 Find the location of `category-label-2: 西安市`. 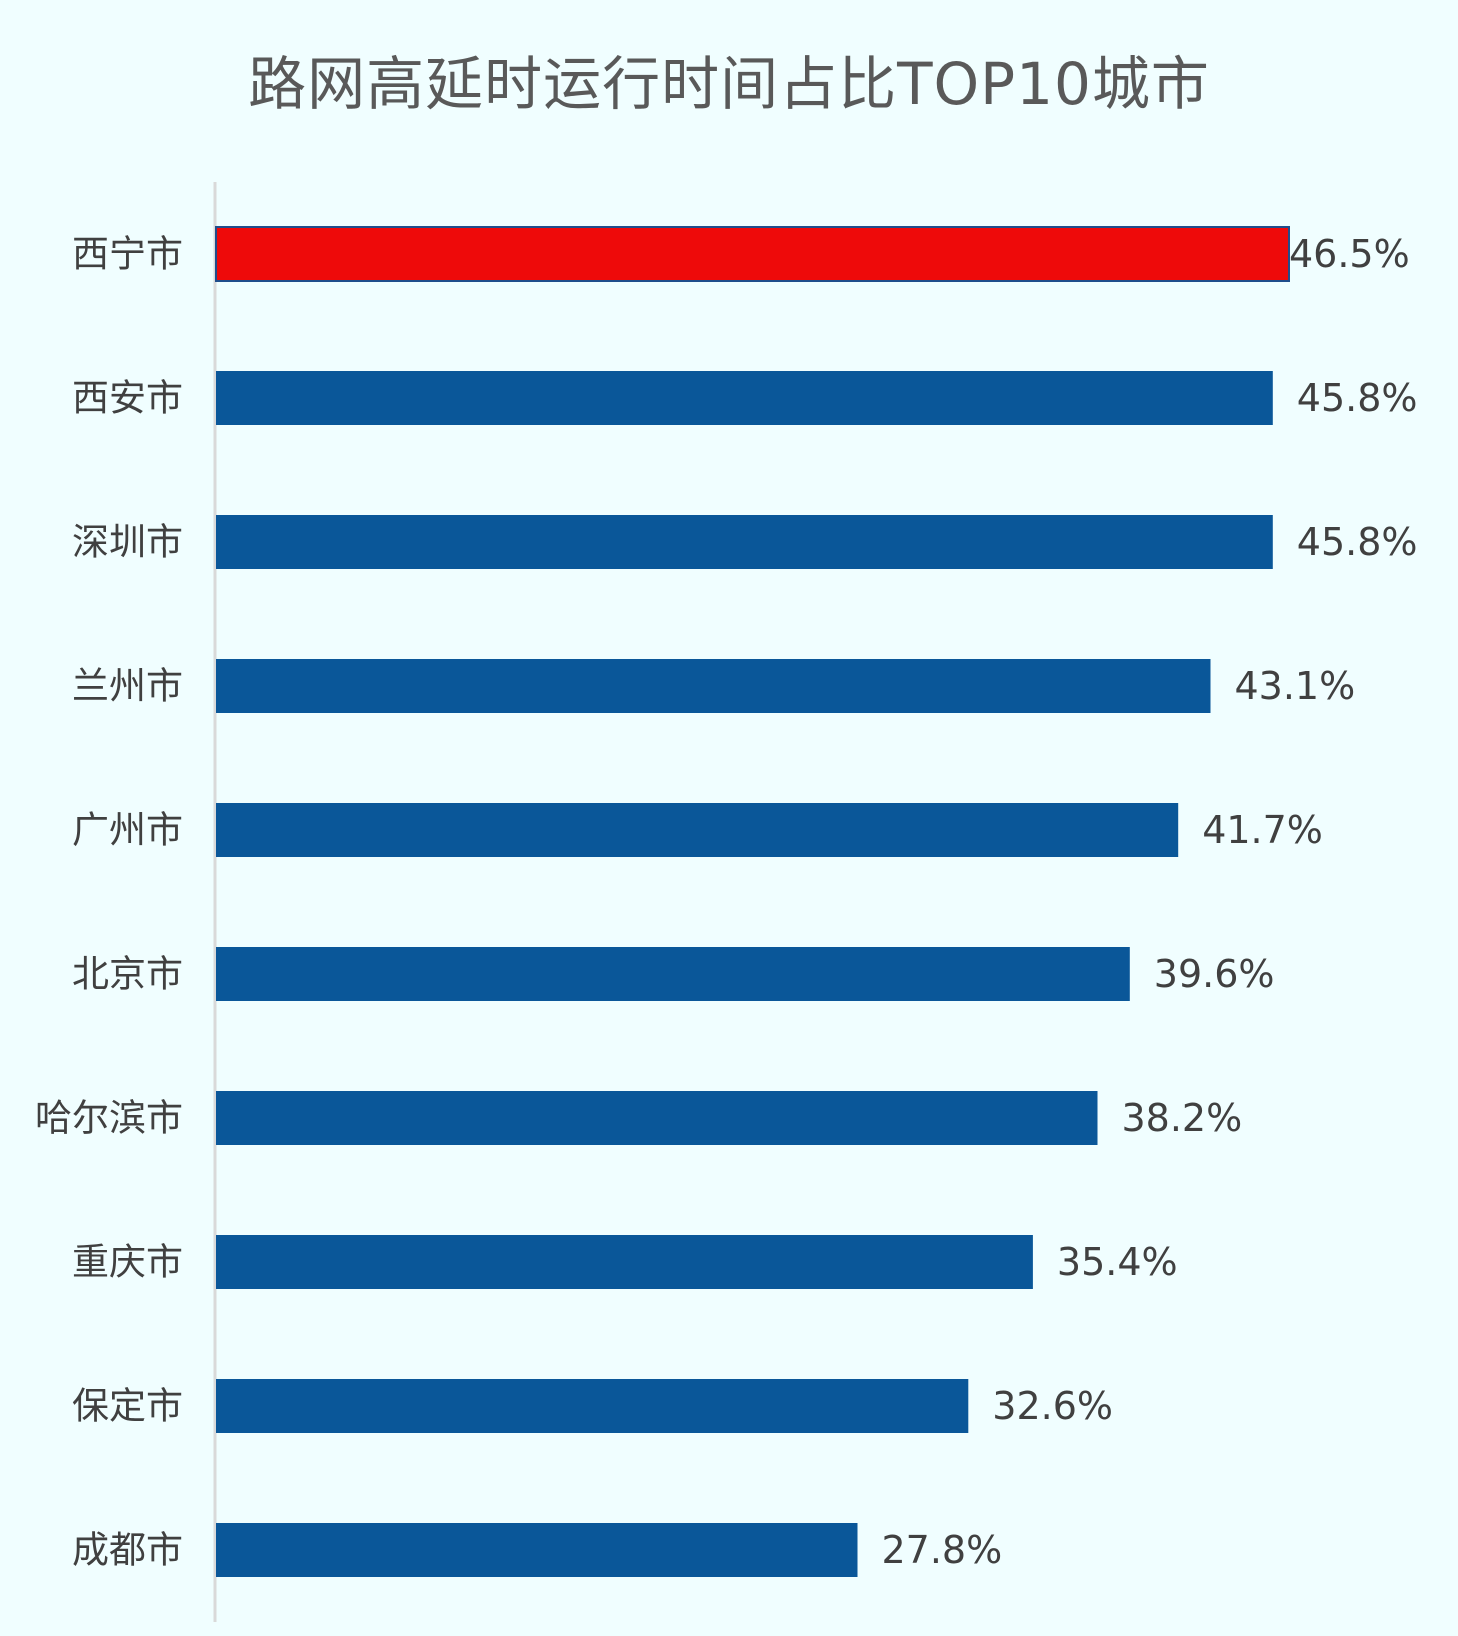

category-label-2: 西安市 is located at coordinates (127, 398).